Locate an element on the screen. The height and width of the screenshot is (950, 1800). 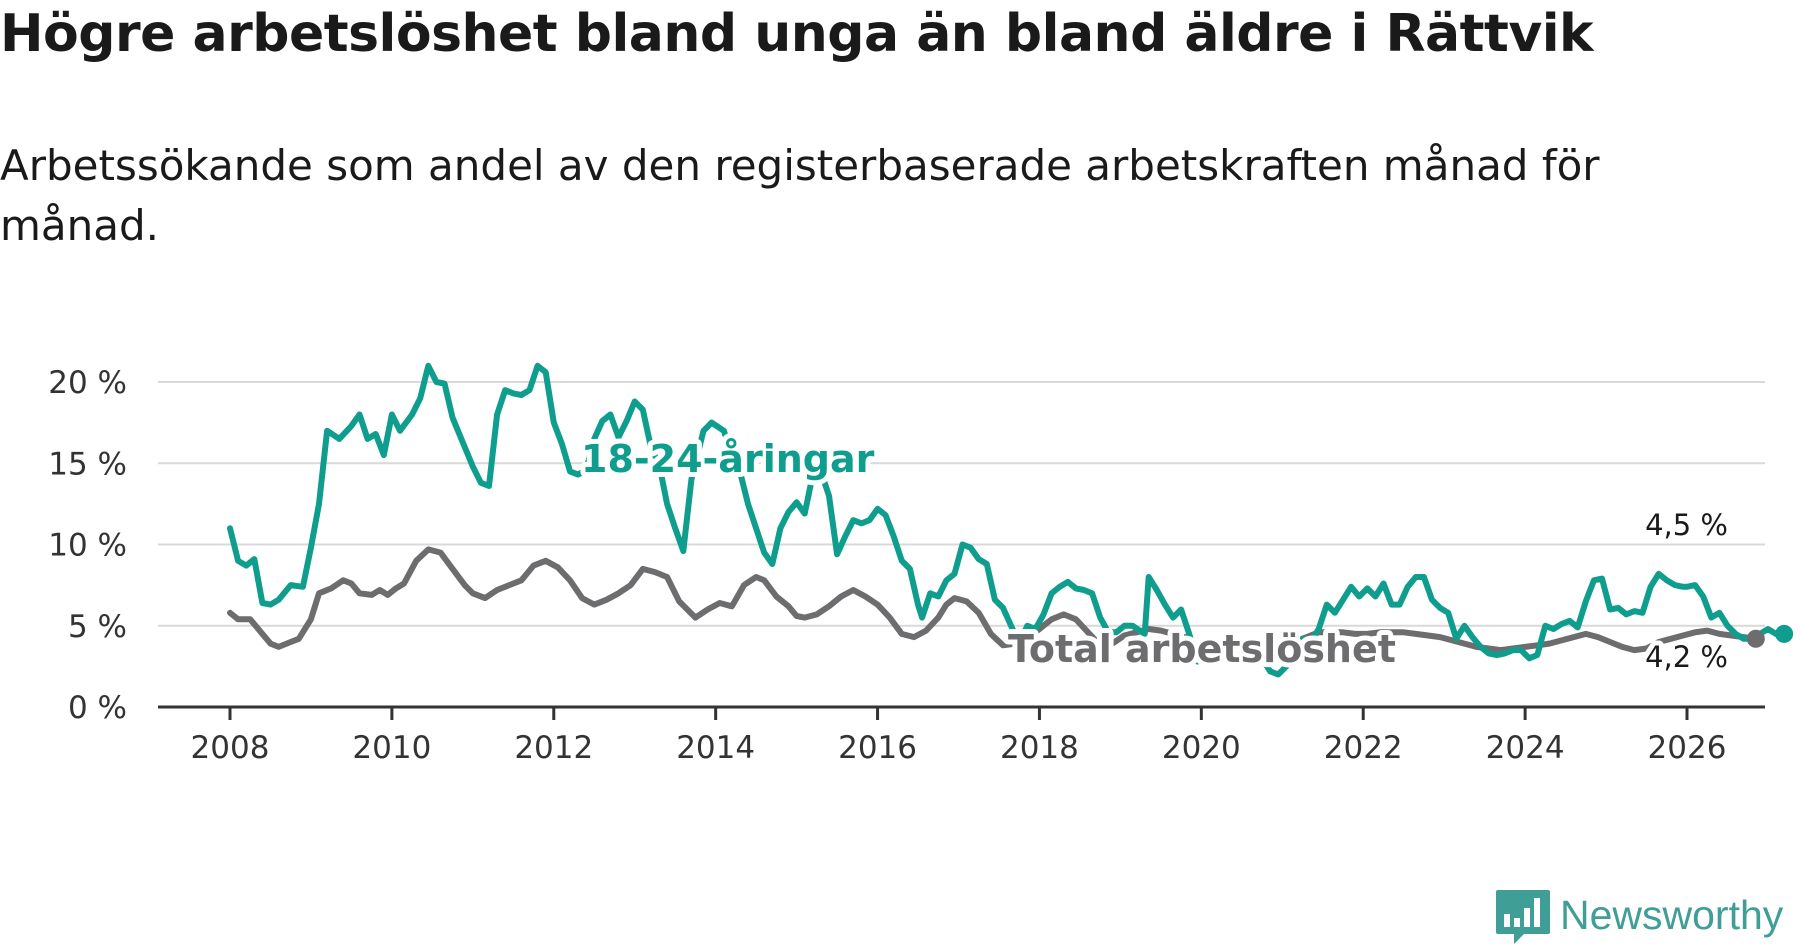
end-label-youth: 4,5 % is located at coordinates (1686, 525).